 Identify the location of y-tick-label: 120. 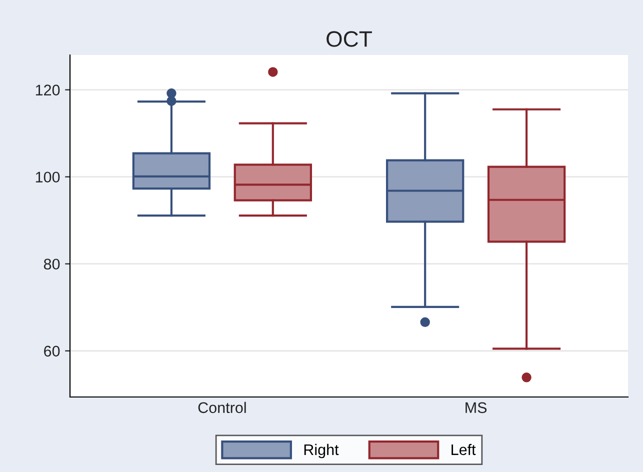
(48, 90).